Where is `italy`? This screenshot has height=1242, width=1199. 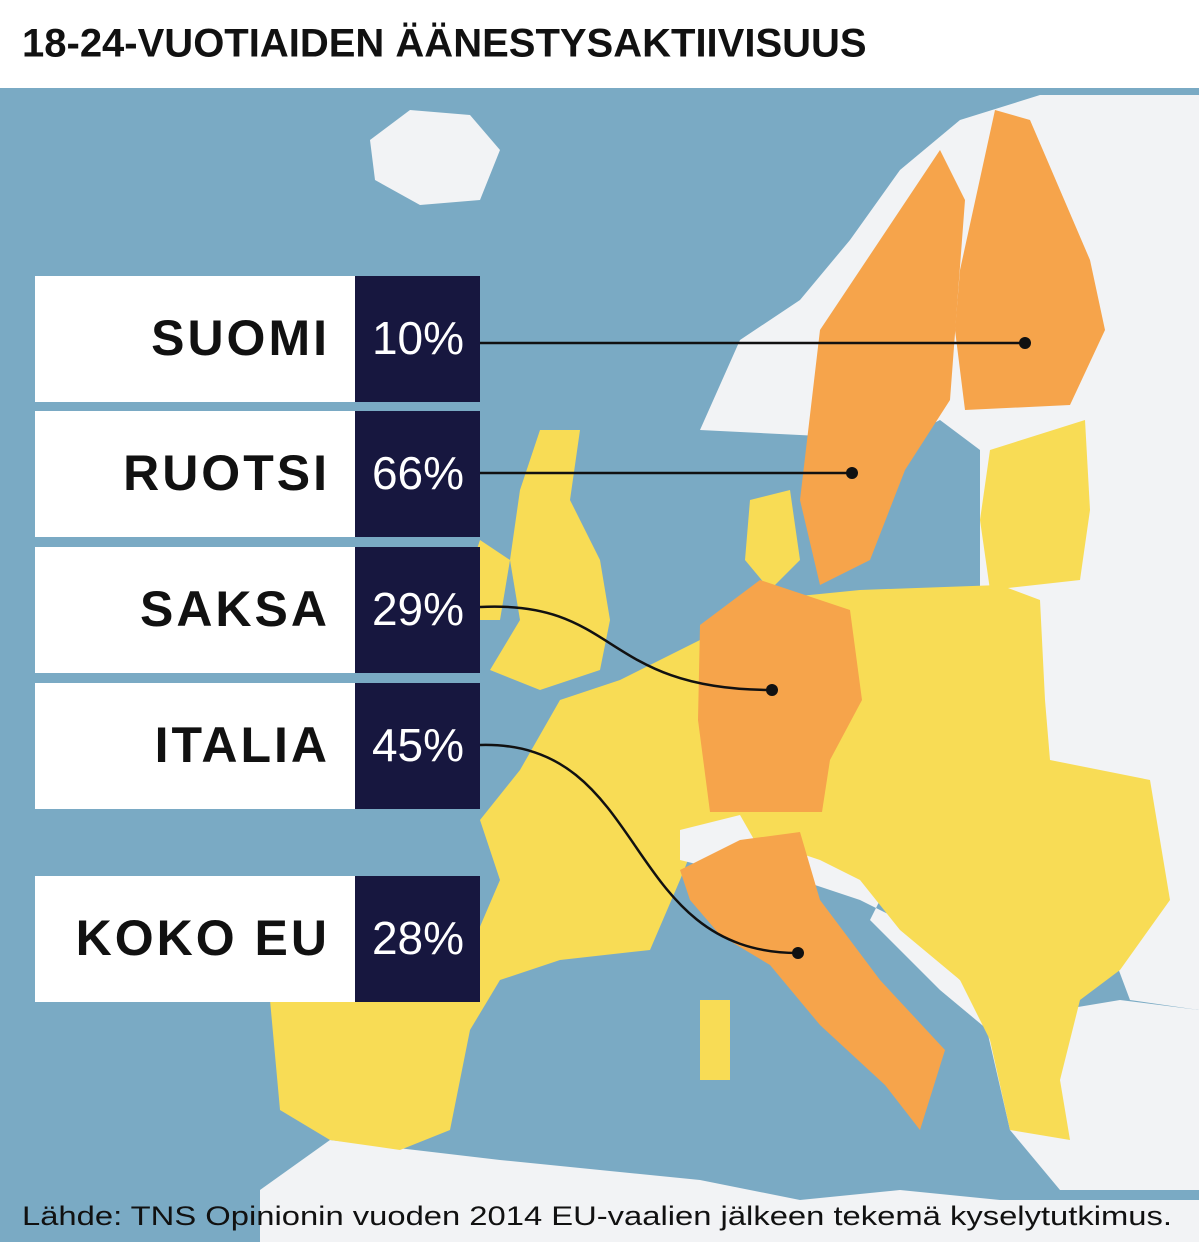 italy is located at coordinates (812, 981).